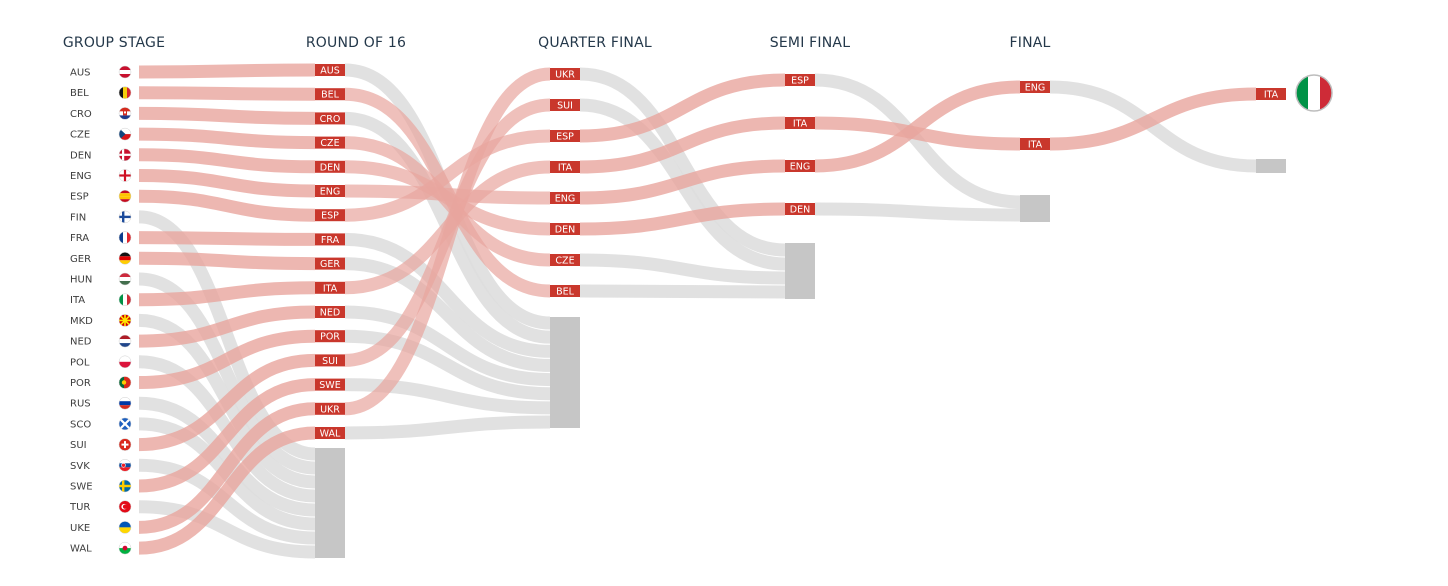 The width and height of the screenshot is (1448, 586). I want to click on flow-r16-out-fra, so click(447, 295).